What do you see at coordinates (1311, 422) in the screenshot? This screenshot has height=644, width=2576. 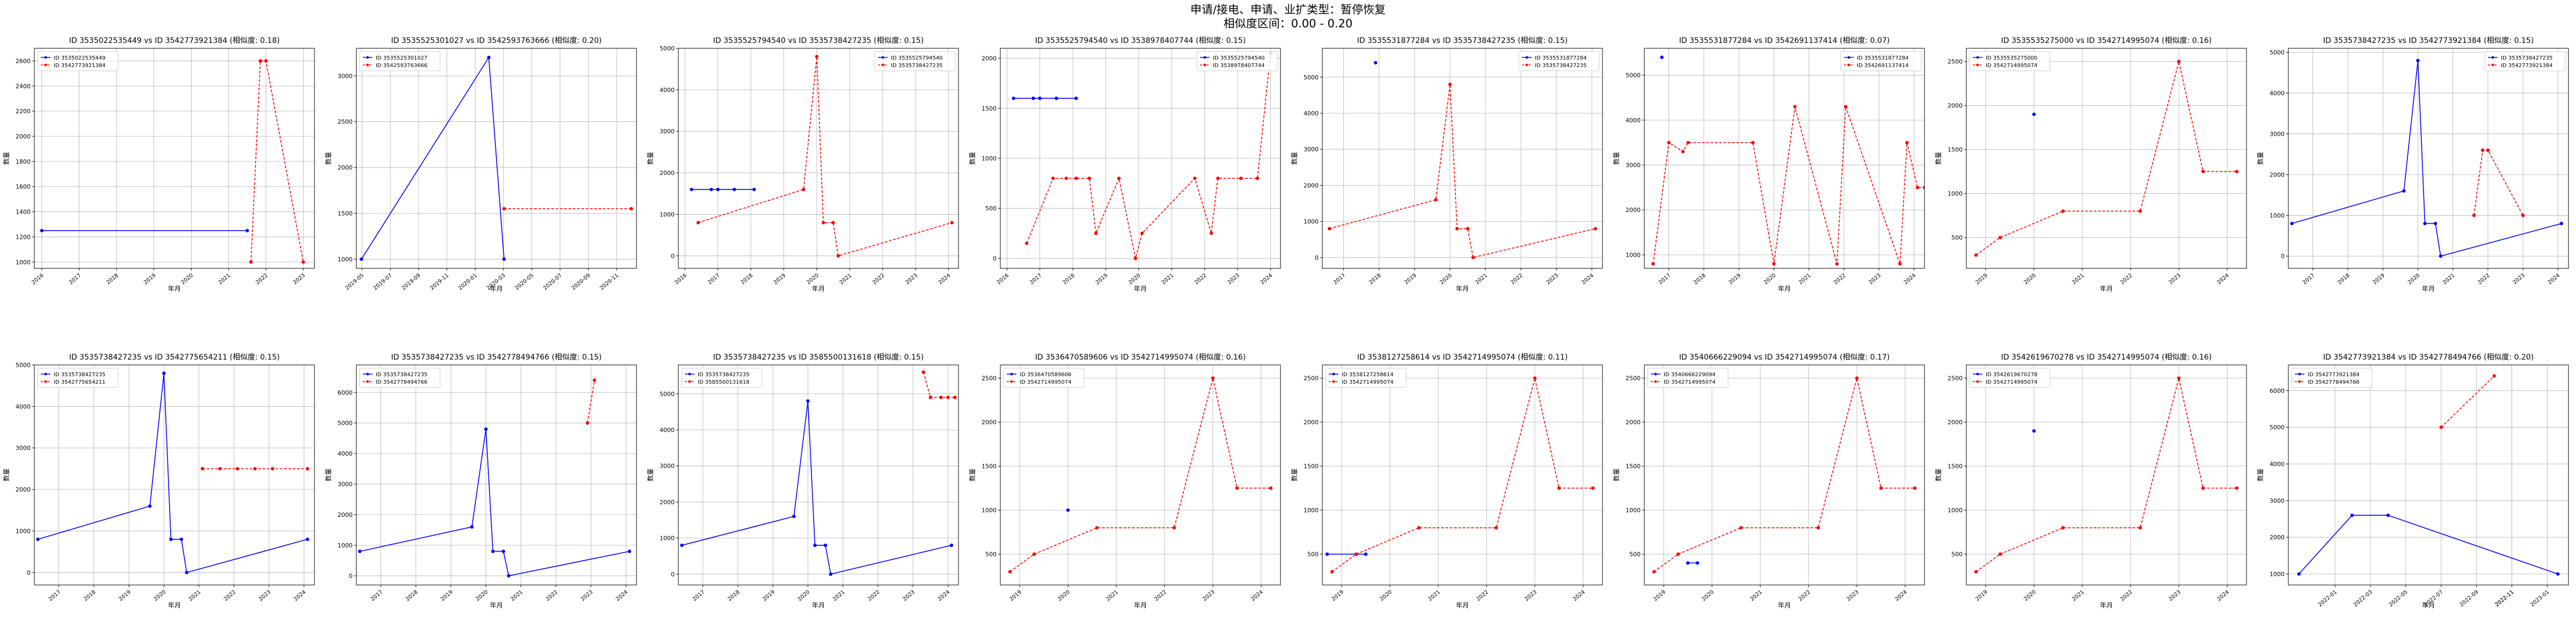 I see `y-tick-label: 2000` at bounding box center [1311, 422].